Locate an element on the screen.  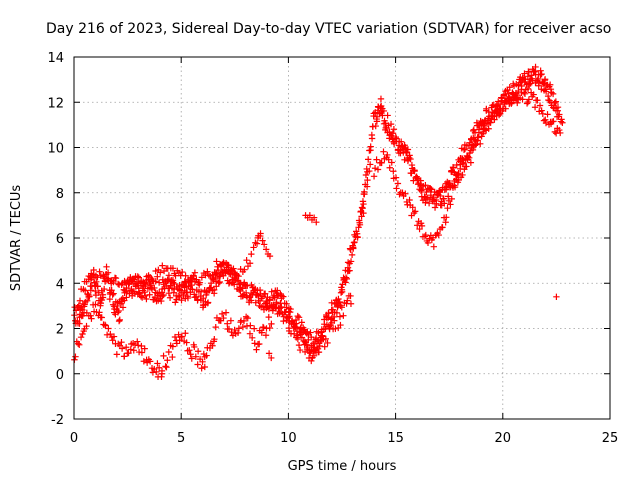
y-tick-labels: -2 0 2 4 6 8 10 12 14 is located at coordinates (55, 239).